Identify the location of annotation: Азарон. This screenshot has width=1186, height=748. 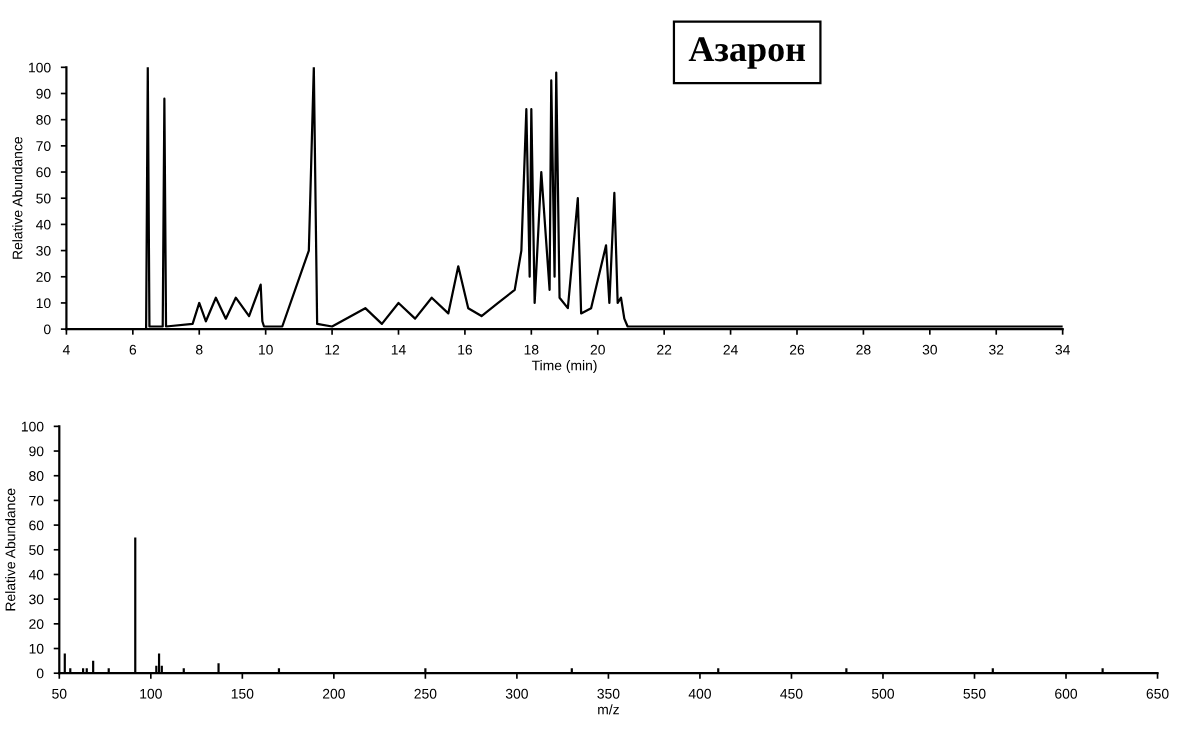
(747, 53).